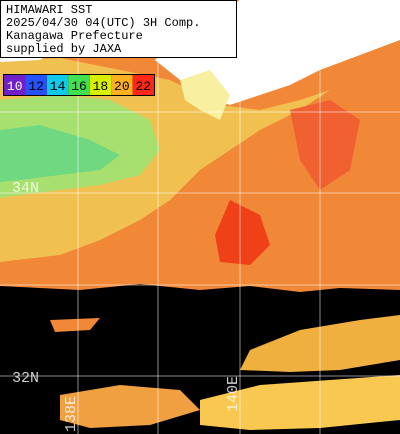 Image resolution: width=400 pixels, height=434 pixels. Describe the element at coordinates (205, 95) in the screenshot. I see `sea-mild` at that location.